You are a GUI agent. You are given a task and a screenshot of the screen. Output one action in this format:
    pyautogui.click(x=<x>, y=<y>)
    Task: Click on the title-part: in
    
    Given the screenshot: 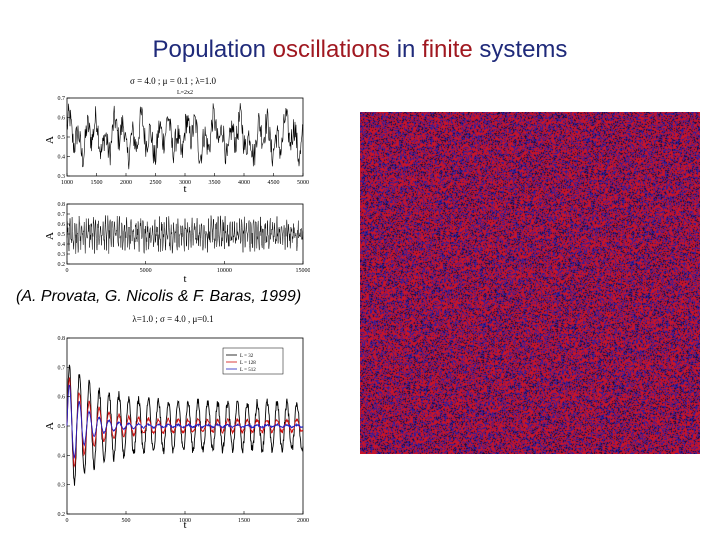 What is the action you would take?
    pyautogui.click(x=406, y=49)
    